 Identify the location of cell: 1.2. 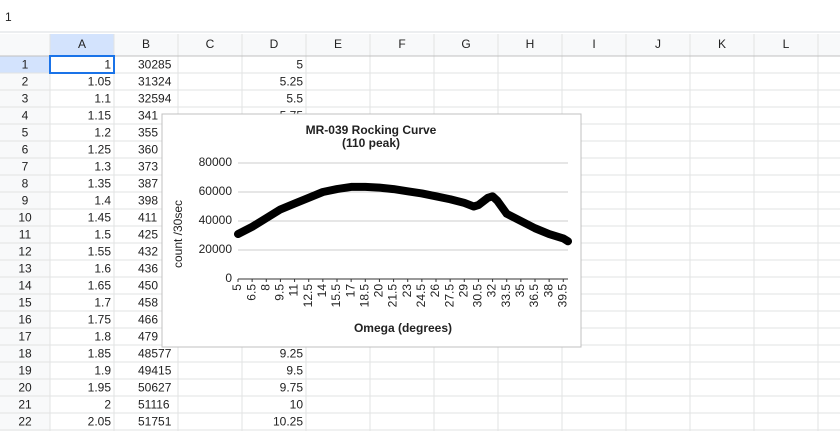
(102, 133).